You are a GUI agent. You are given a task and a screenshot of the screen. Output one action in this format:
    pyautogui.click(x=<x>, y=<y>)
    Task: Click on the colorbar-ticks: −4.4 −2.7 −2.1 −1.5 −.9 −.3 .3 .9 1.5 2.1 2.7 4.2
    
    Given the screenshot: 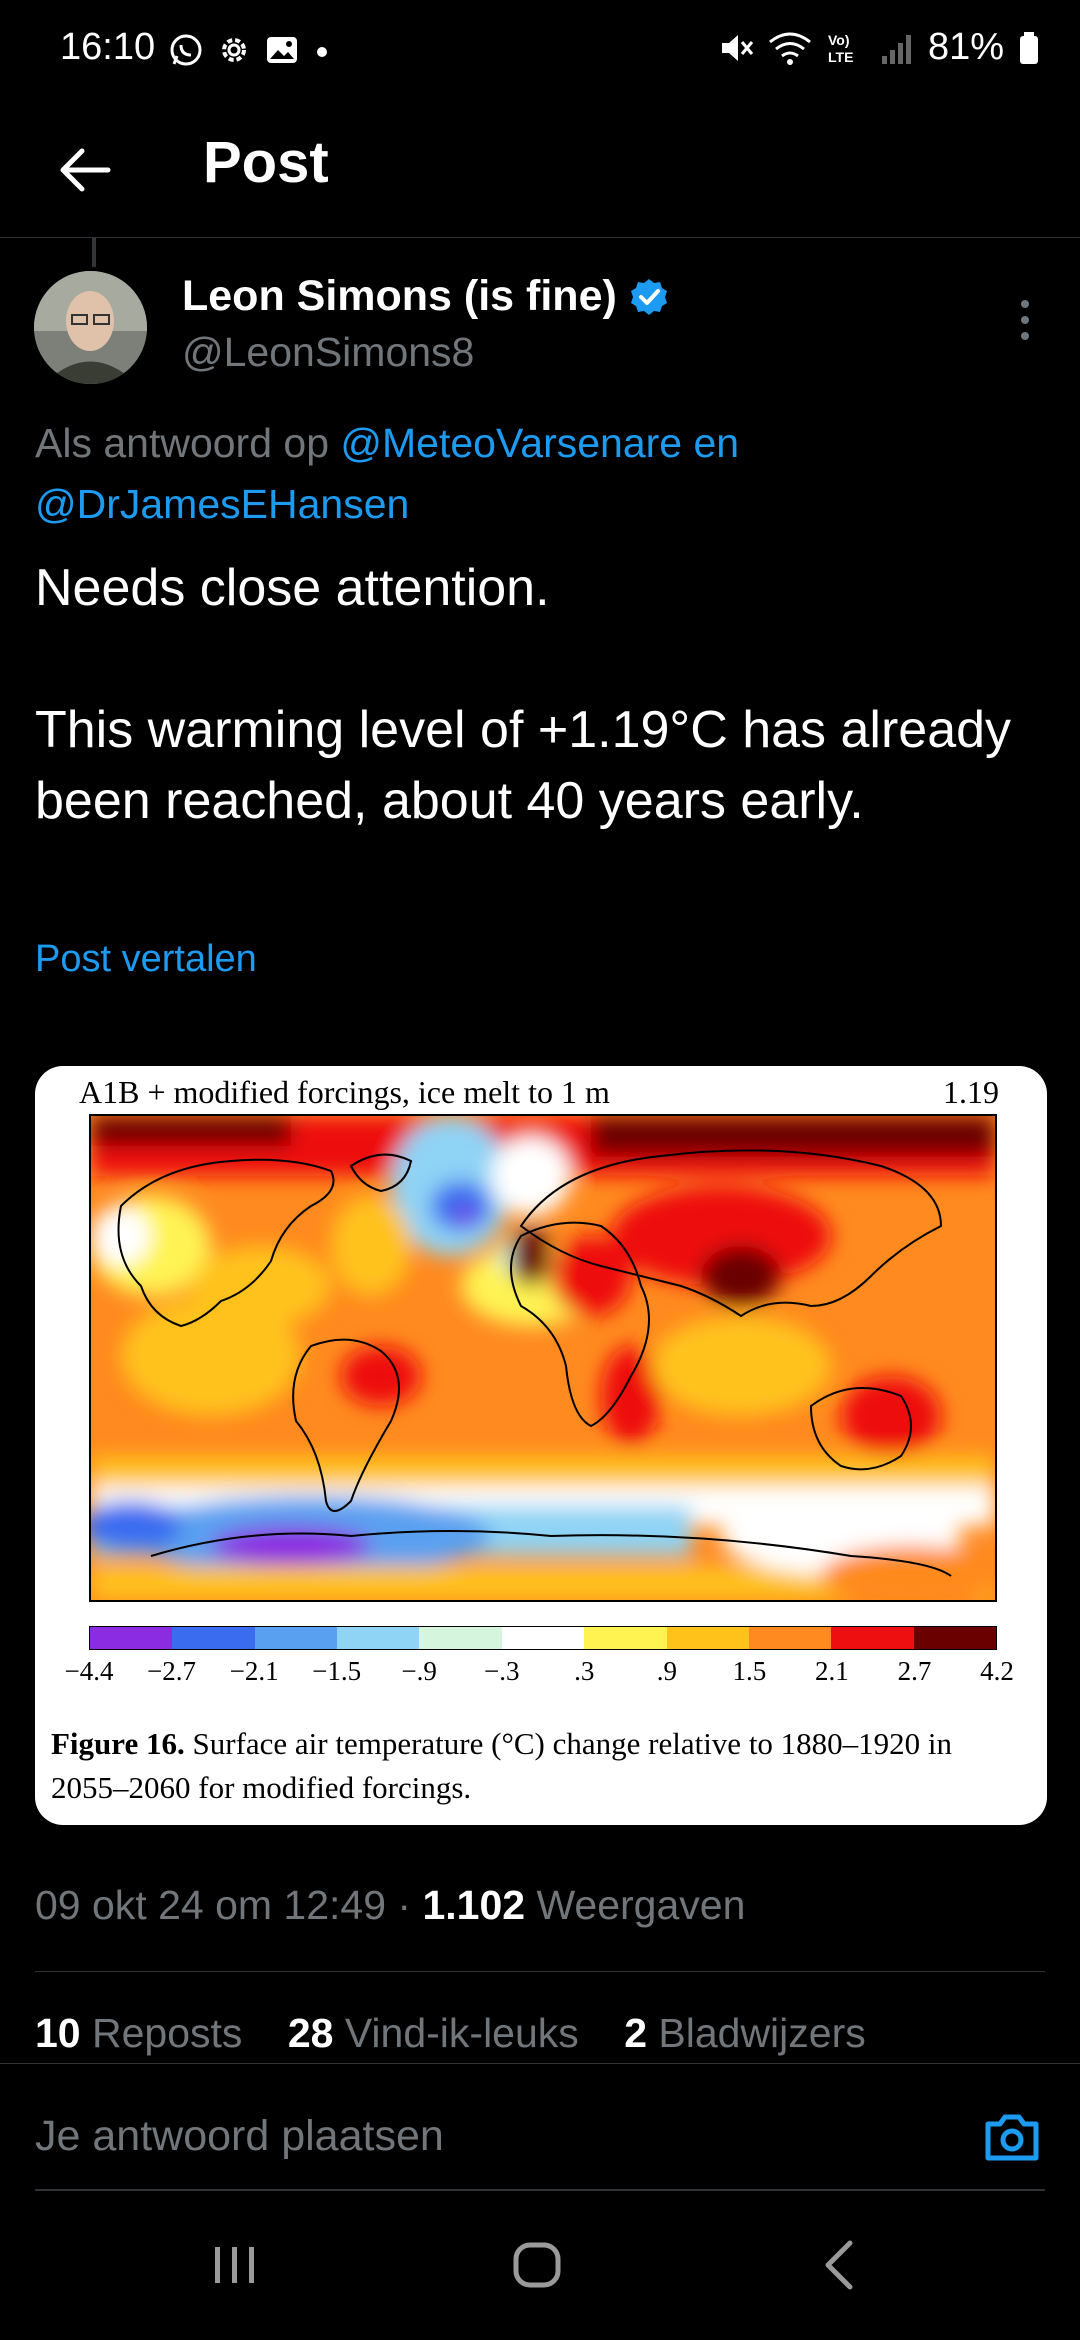 What is the action you would take?
    pyautogui.click(x=541, y=1673)
    